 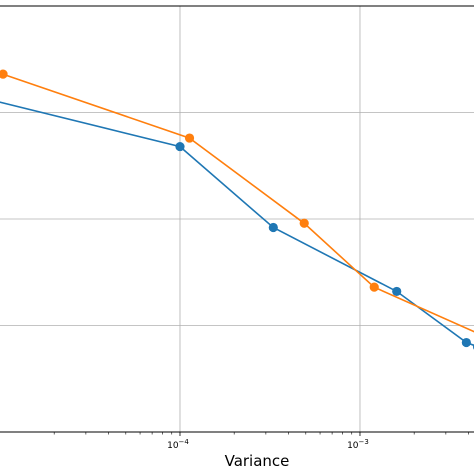 What do you see at coordinates (178, 444) in the screenshot?
I see `x-tick-label: 10⁻⁴` at bounding box center [178, 444].